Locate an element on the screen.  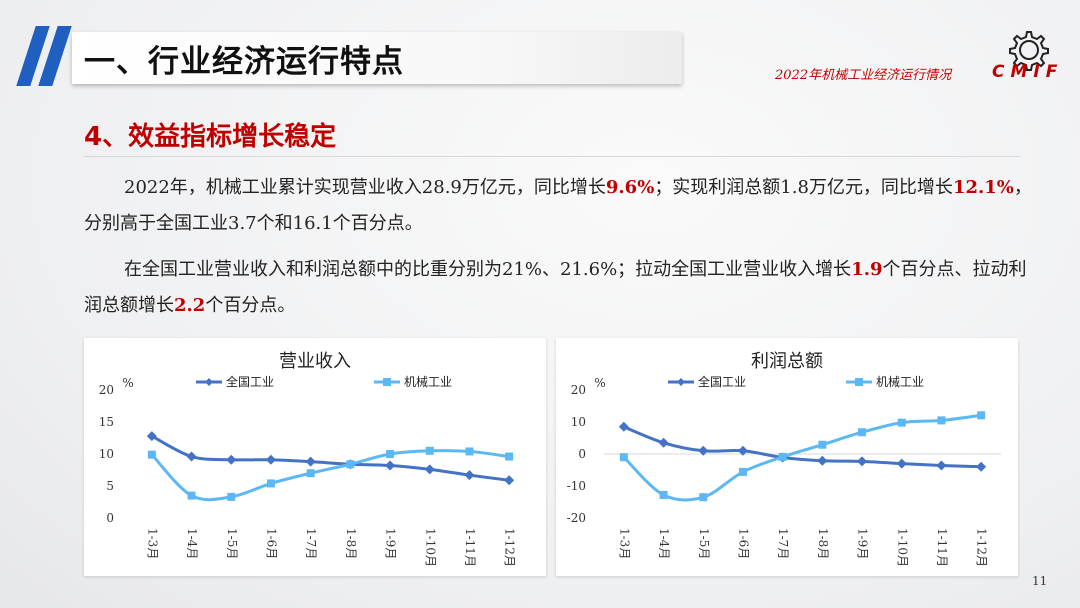
text-segment: ；实现利润总额1.8万亿元，同比增长 is located at coordinates (803, 187).